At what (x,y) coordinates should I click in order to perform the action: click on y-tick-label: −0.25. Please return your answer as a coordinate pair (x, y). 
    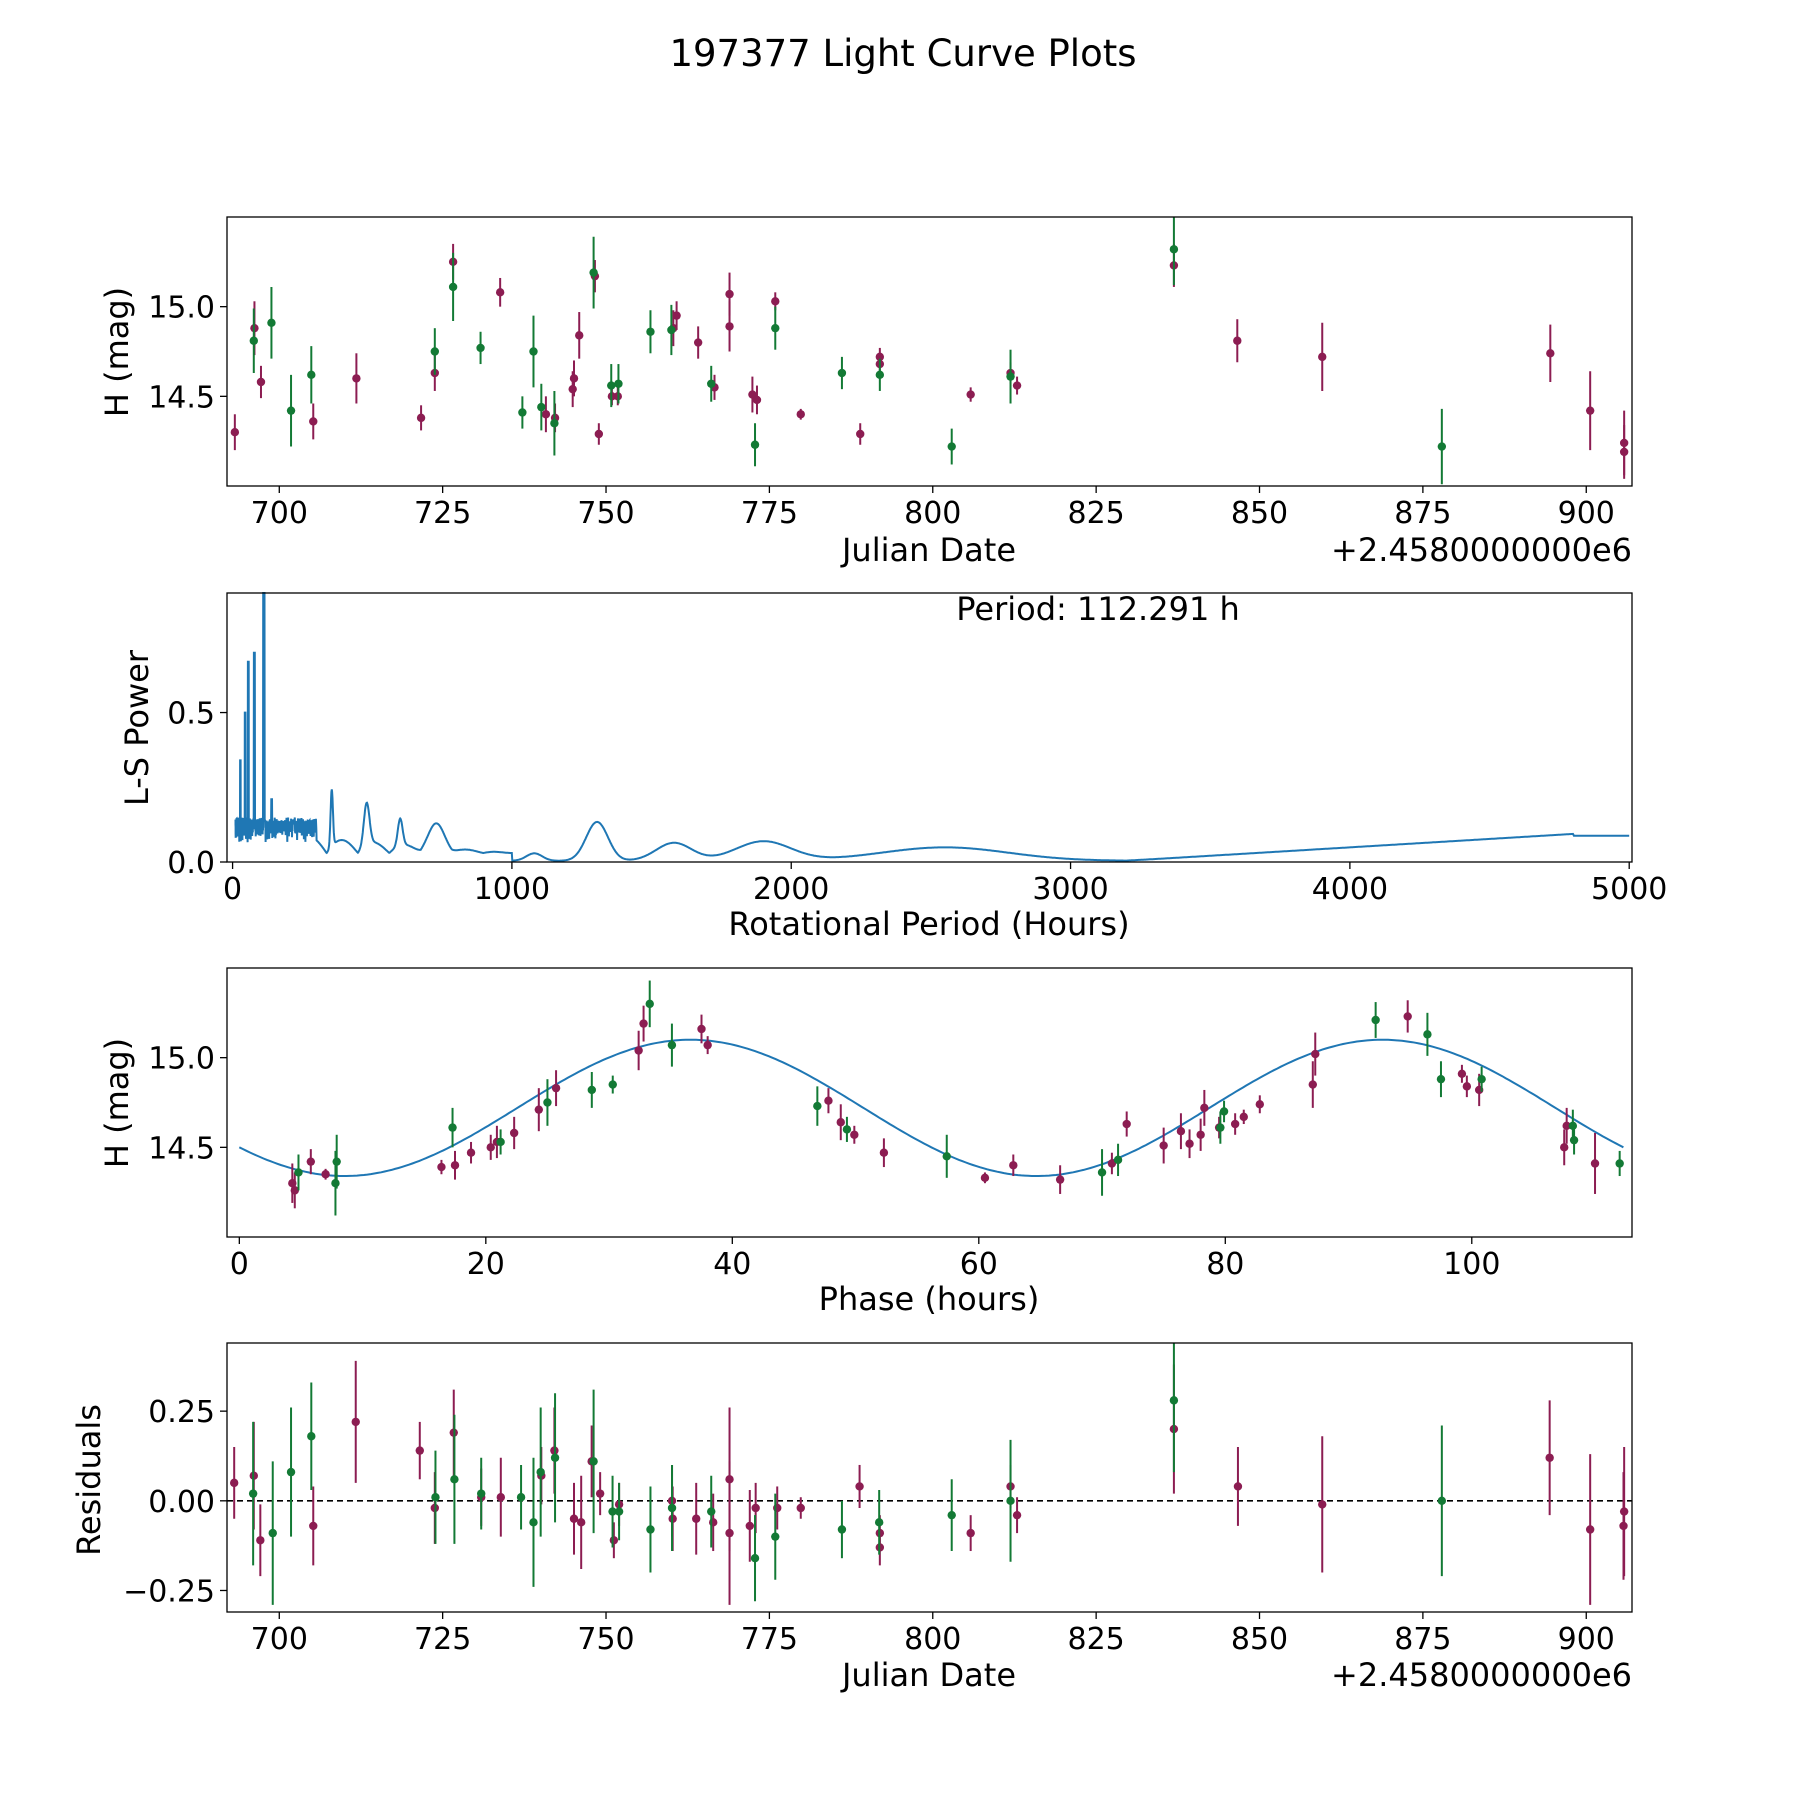
    Looking at the image, I should click on (169, 1591).